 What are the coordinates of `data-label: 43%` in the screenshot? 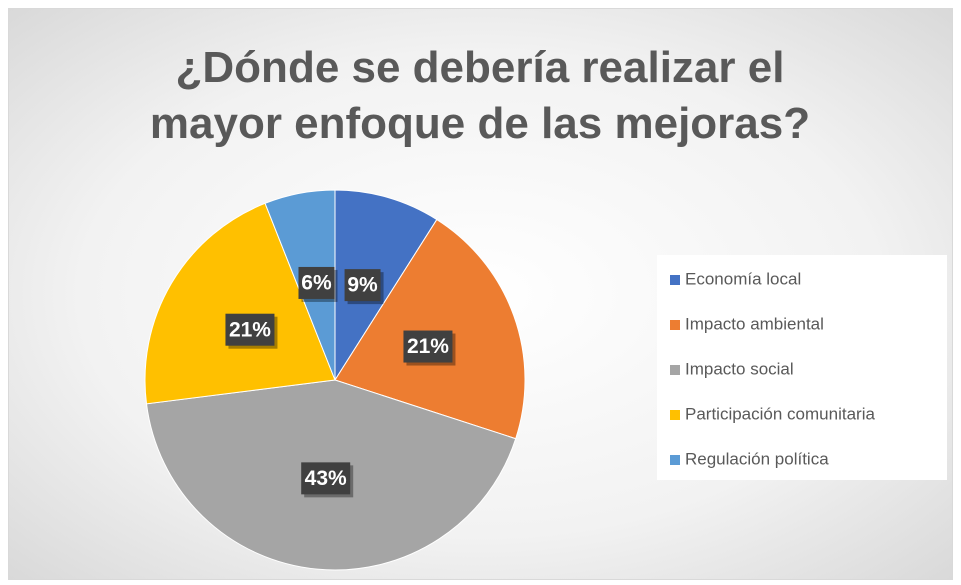 It's located at (326, 478).